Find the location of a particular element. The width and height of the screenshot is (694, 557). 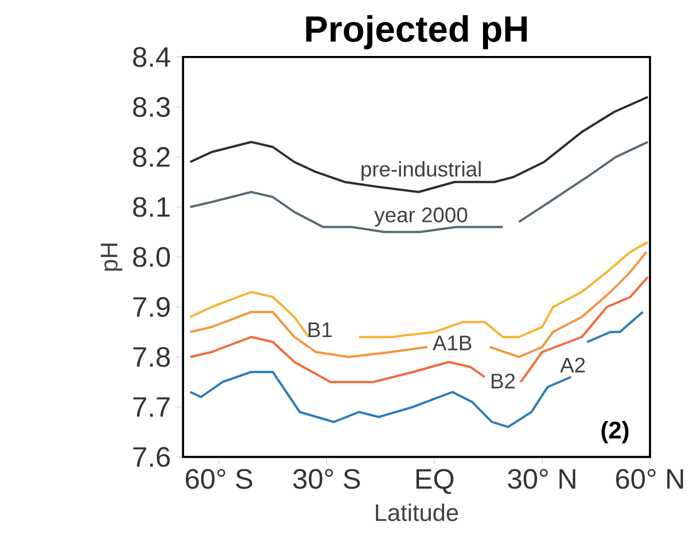

annotation: B1 is located at coordinates (320, 330).